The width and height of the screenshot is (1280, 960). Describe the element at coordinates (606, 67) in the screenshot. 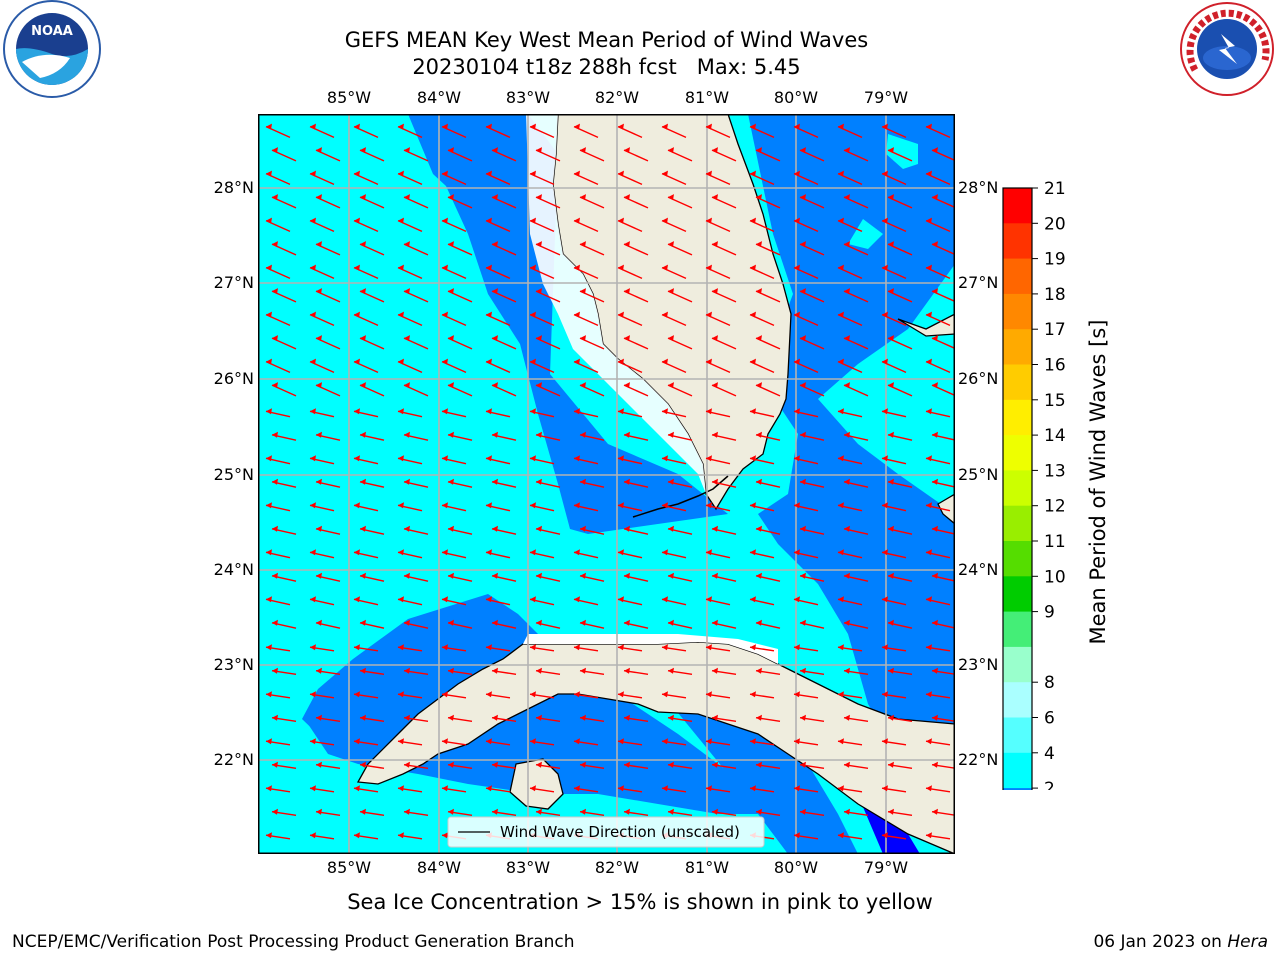

I see `chart-title-line2: 20230104 t18z 288h fcst Max: 5.45` at that location.